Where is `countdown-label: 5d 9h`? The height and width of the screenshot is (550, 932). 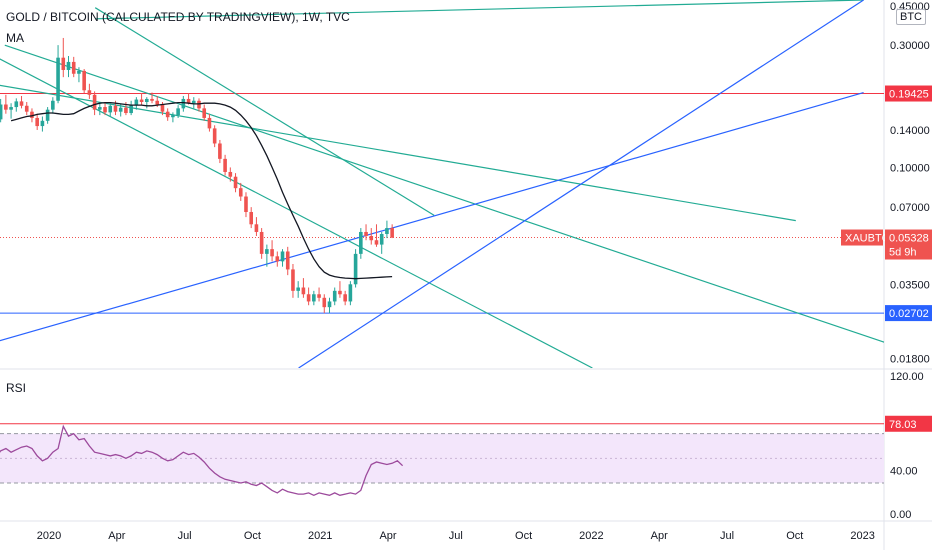
countdown-label: 5d 9h is located at coordinates (903, 253).